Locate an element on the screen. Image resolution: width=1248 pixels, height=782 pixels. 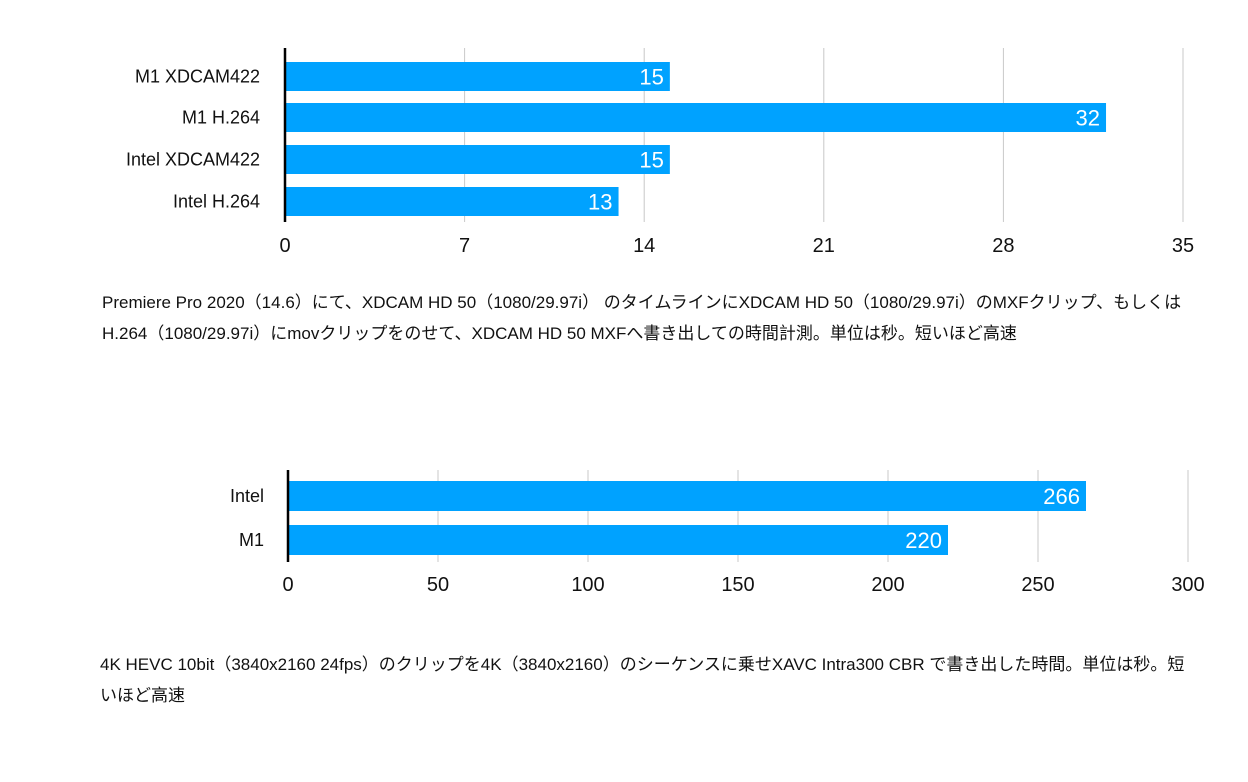
chart-1-category-label: M1 H.264 is located at coordinates (221, 118).